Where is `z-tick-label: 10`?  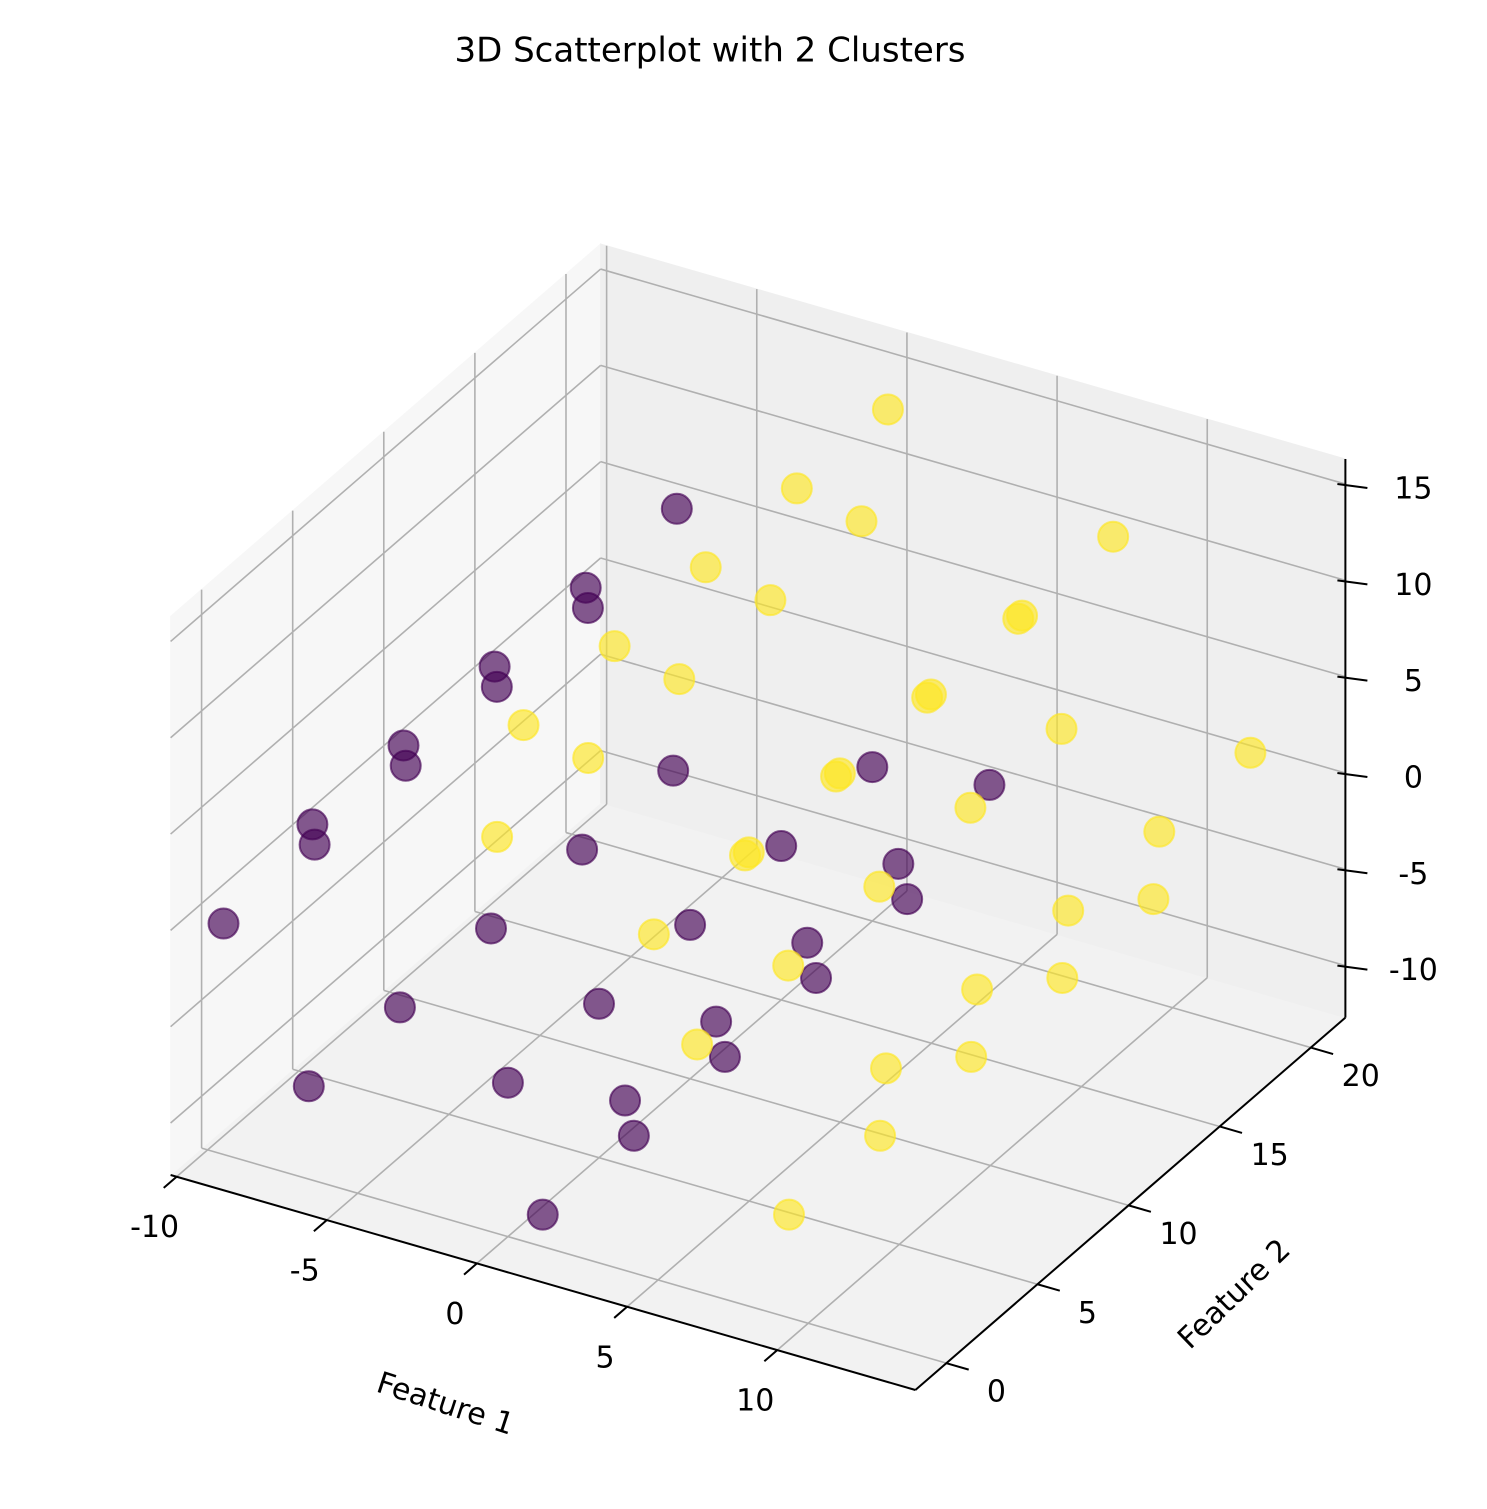 z-tick-label: 10 is located at coordinates (1413, 585).